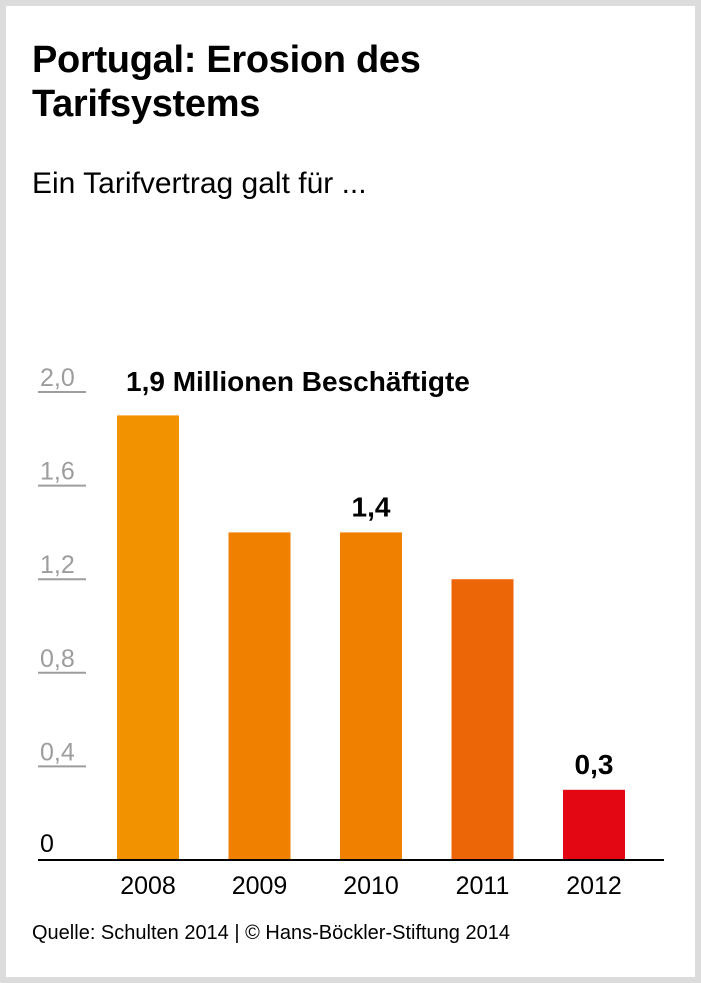  What do you see at coordinates (57, 659) in the screenshot?
I see `y-tick-label: 0,8` at bounding box center [57, 659].